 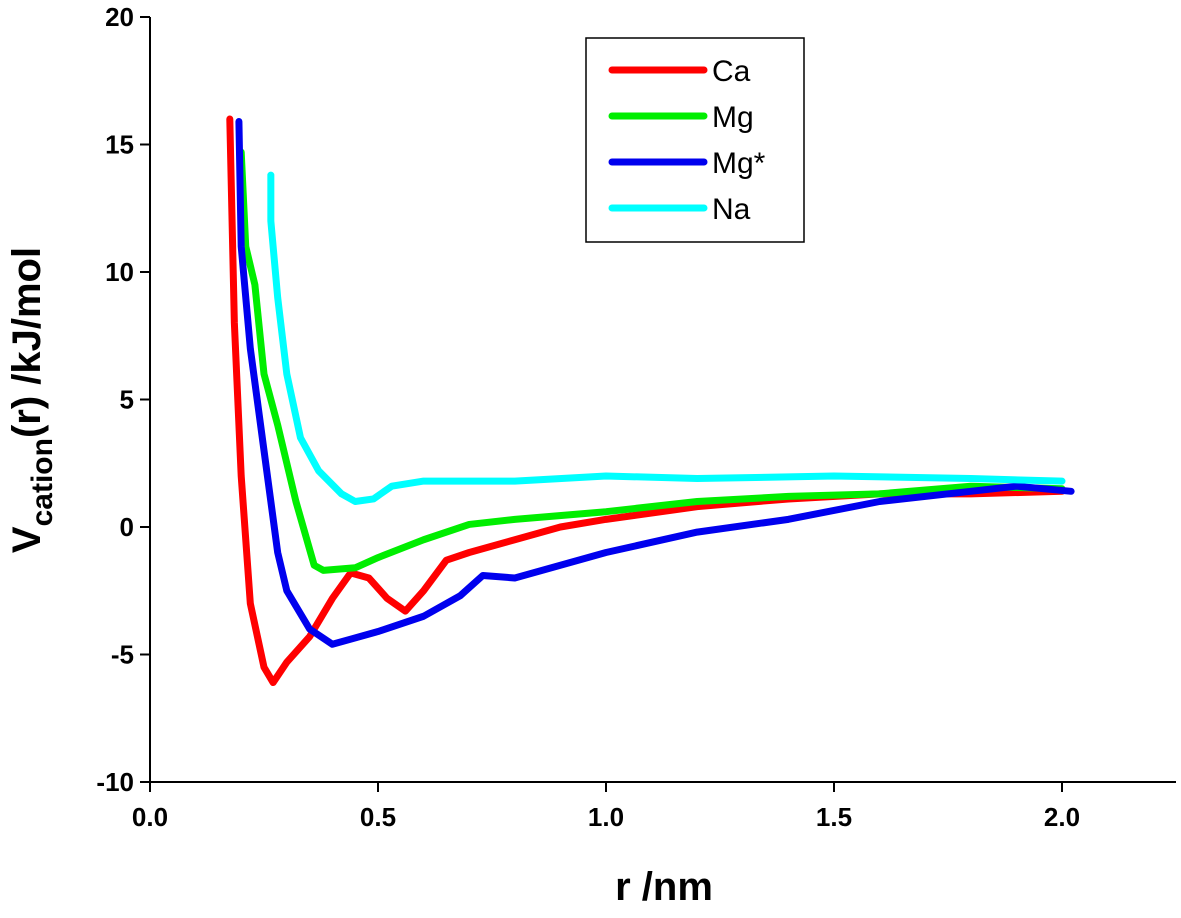 What do you see at coordinates (119, 17) in the screenshot?
I see `y-tick-label: 20` at bounding box center [119, 17].